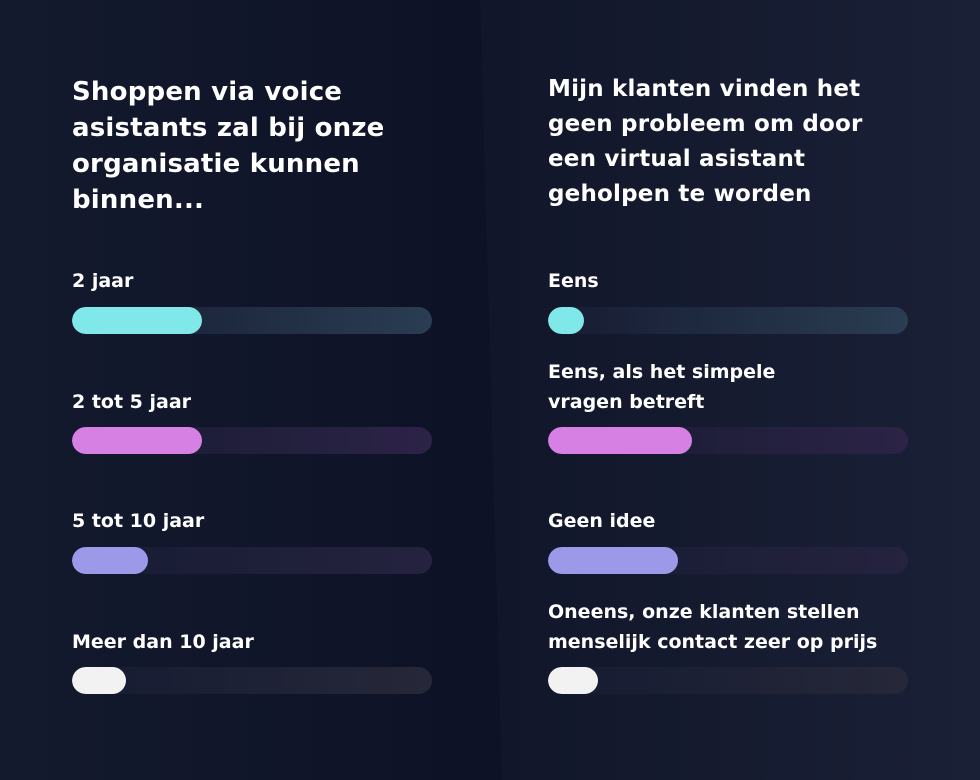  What do you see at coordinates (163, 642) in the screenshot?
I see `bar-label: Meer dan 10 jaar` at bounding box center [163, 642].